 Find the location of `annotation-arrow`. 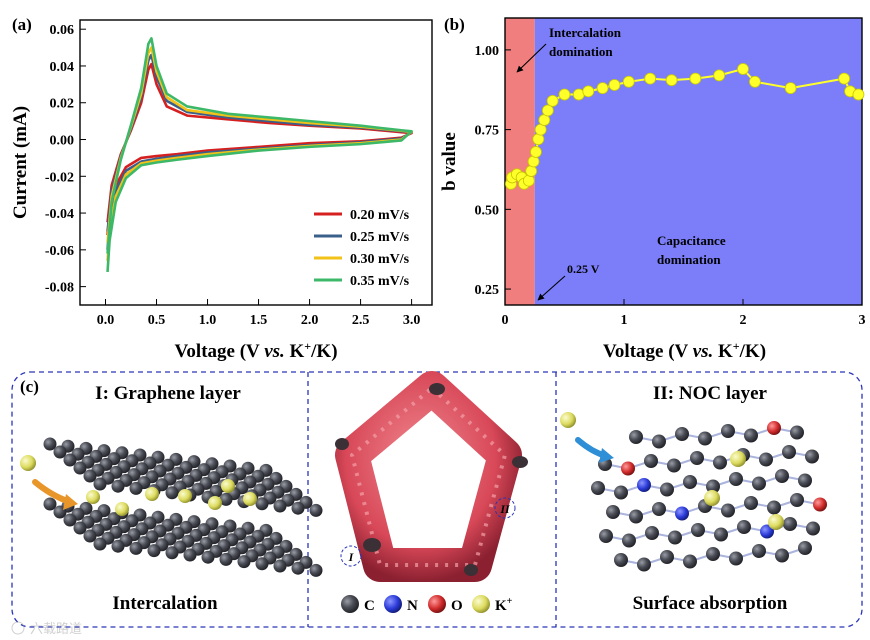

annotation-arrow is located at coordinates (531, 58).